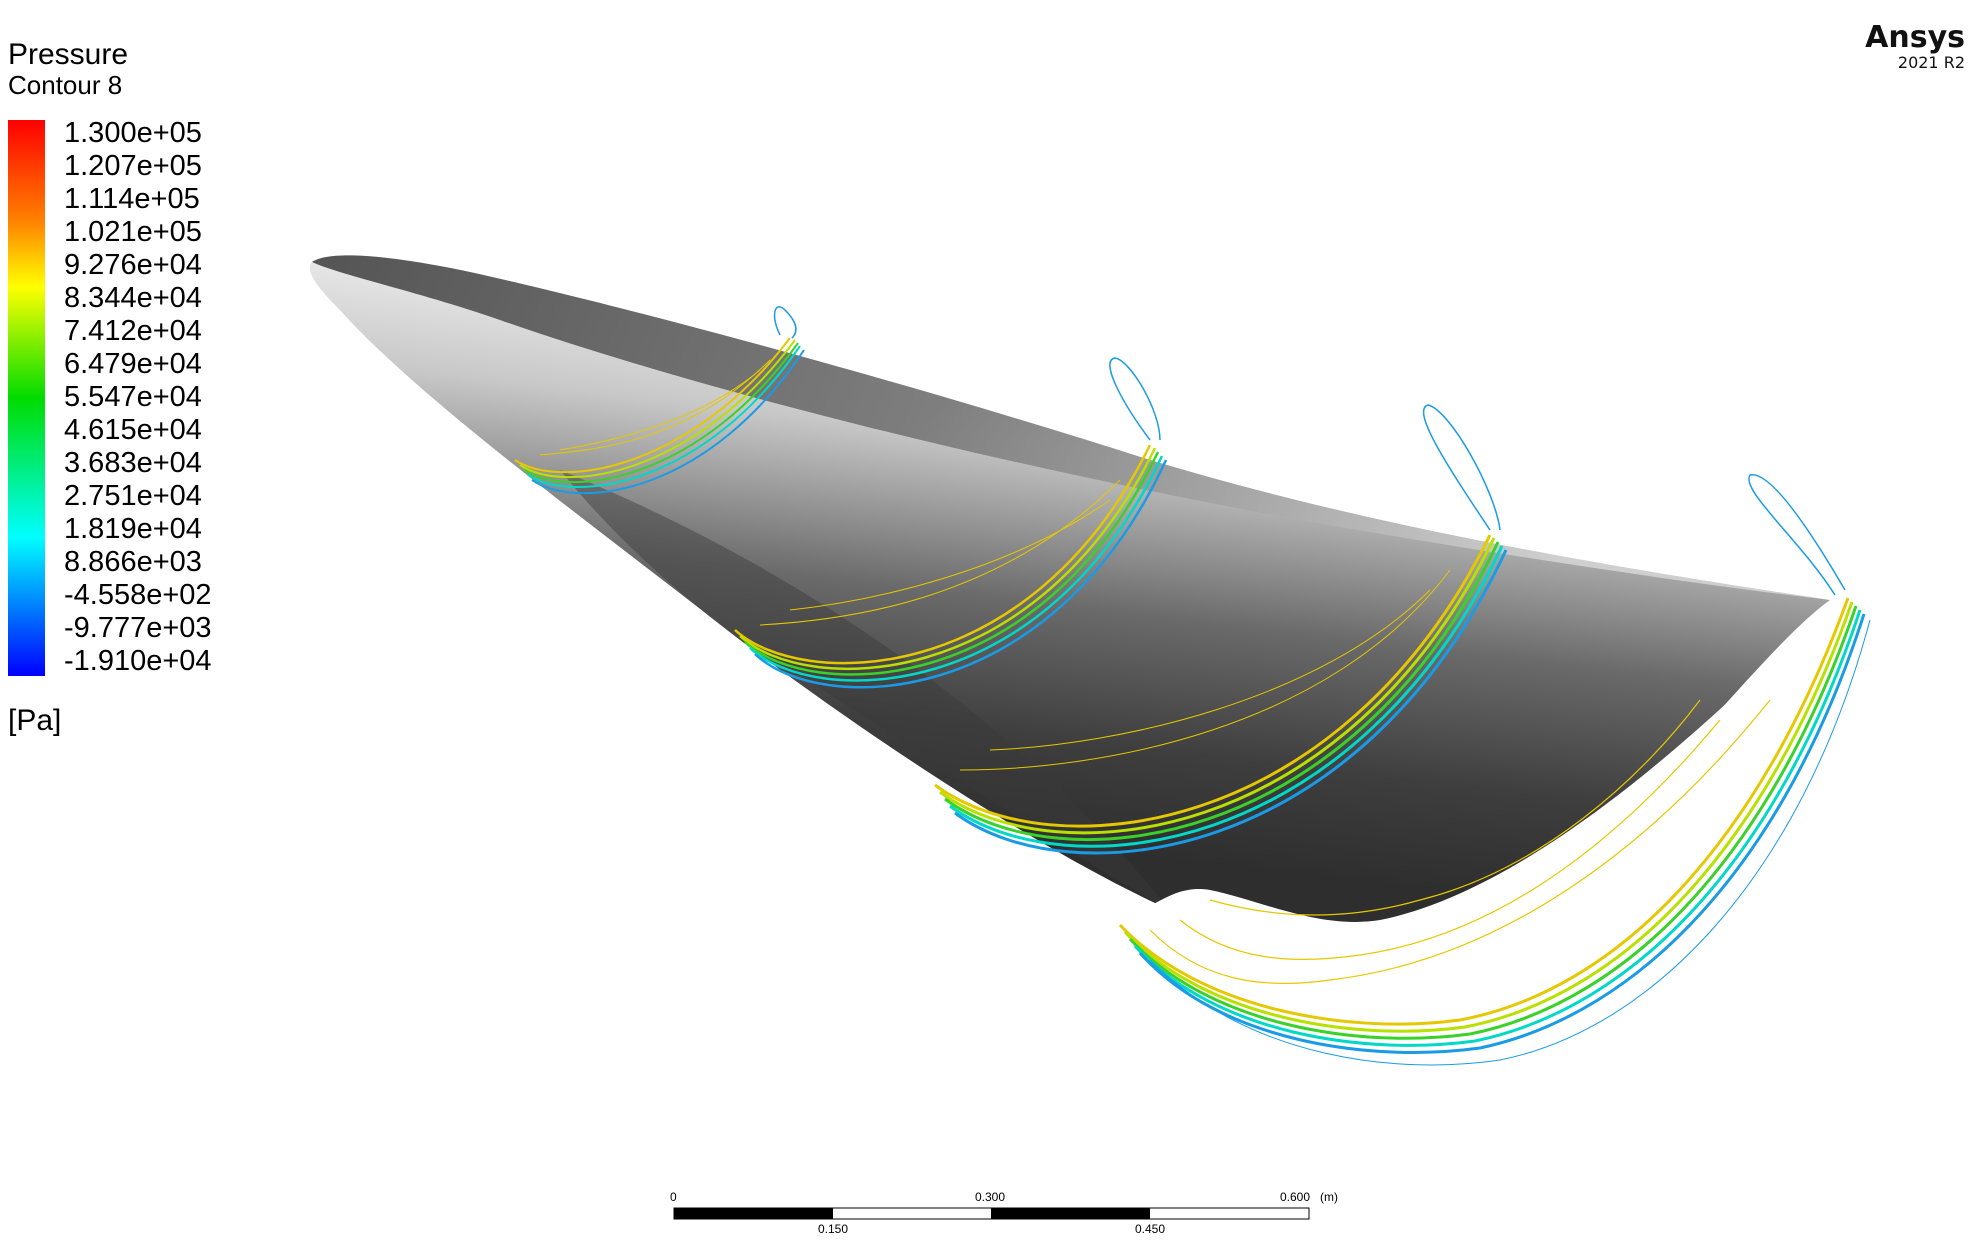  What do you see at coordinates (1150, 1229) in the screenshot?
I see `scale-label-450: 0.450` at bounding box center [1150, 1229].